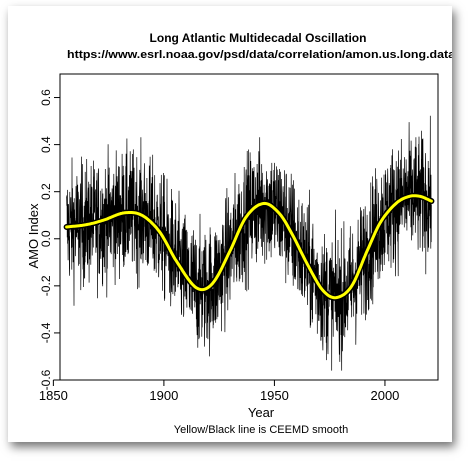 Image resolution: width=468 pixels, height=466 pixels. What do you see at coordinates (258, 38) in the screenshot?
I see `chart-title: Long Atlantic Multidecadal Oscillation` at bounding box center [258, 38].